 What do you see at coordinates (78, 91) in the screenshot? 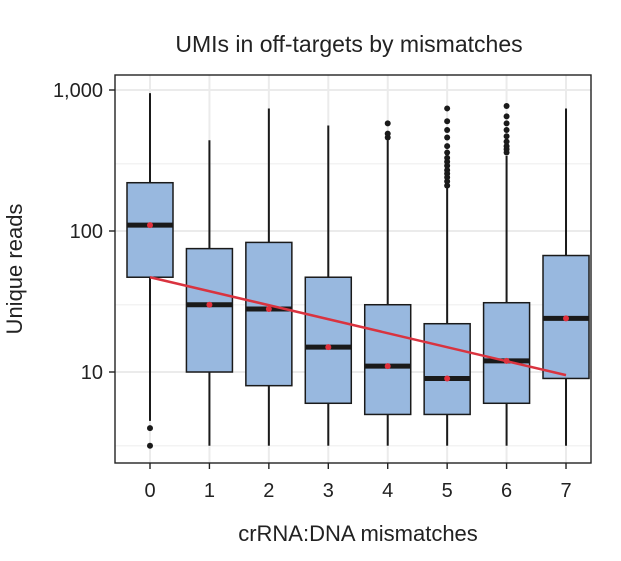
I see `y-tick-label: 1,000` at bounding box center [78, 91].